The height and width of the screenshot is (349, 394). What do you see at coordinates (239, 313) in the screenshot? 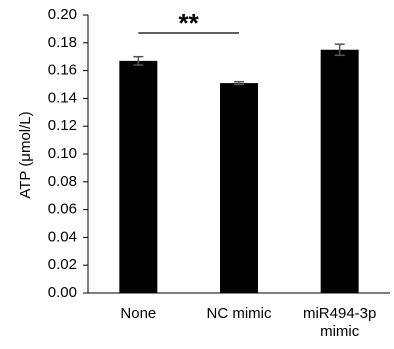
I see `x-tick-label: NC mimic` at bounding box center [239, 313].